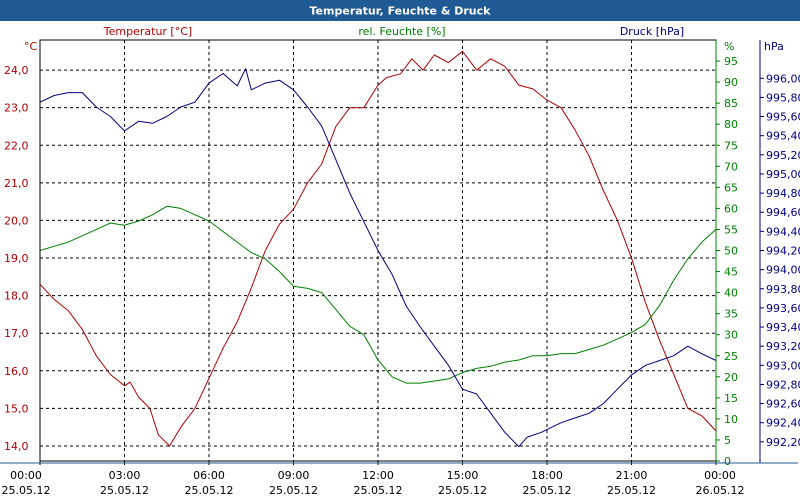 The width and height of the screenshot is (800, 500). I want to click on pressure-tick-label: 993,40, so click(783, 327).